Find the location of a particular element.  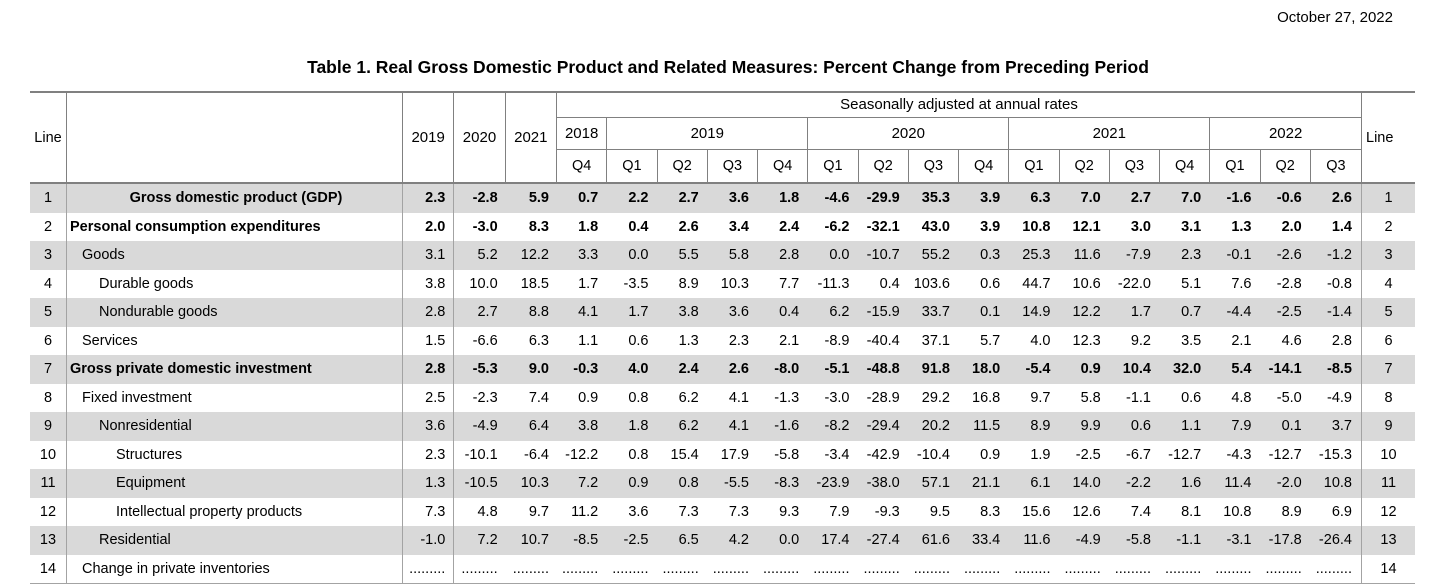

row-line-number-right: 7 is located at coordinates (1387, 369).